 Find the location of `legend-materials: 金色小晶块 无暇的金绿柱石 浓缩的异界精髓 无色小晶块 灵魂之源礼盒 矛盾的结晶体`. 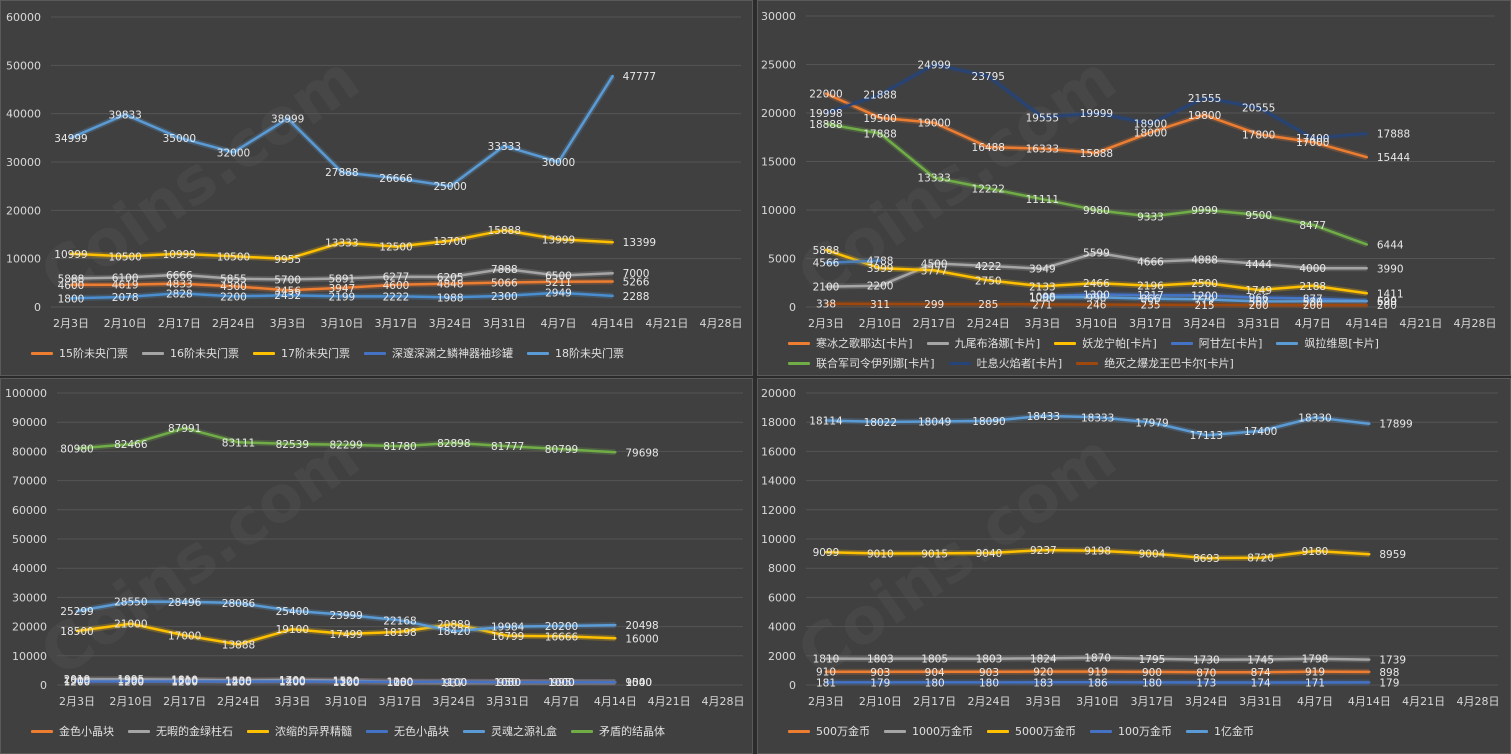

legend-materials: 金色小晶块 无暇的金绿柱石 浓缩的异界精髓 无色小晶块 灵魂之源礼盒 矛盾的结晶体 is located at coordinates (387, 731).